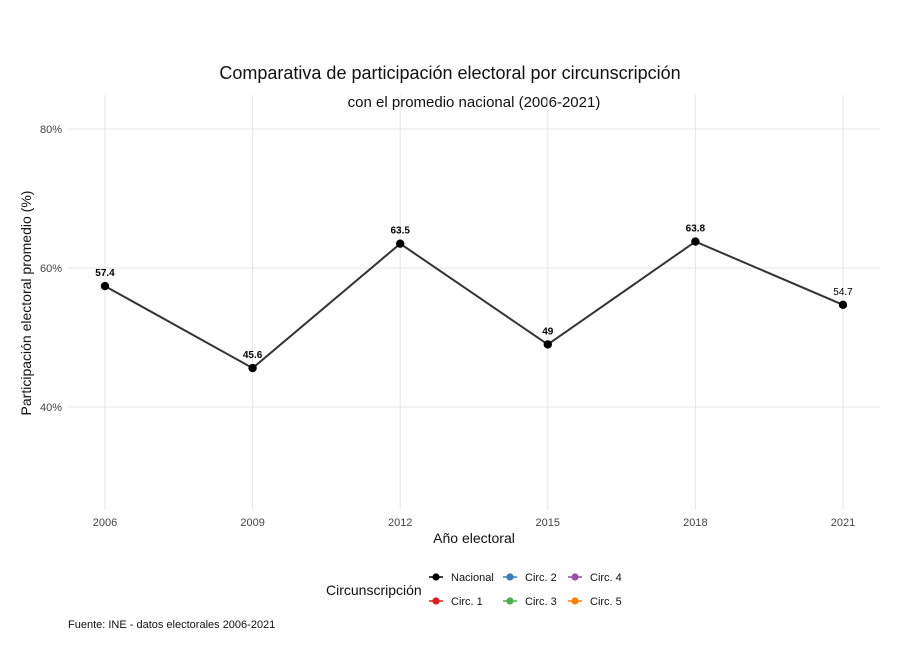 This screenshot has width=900, height=650. Describe the element at coordinates (606, 602) in the screenshot. I see `legend-entry-label: Circ. 5` at that location.